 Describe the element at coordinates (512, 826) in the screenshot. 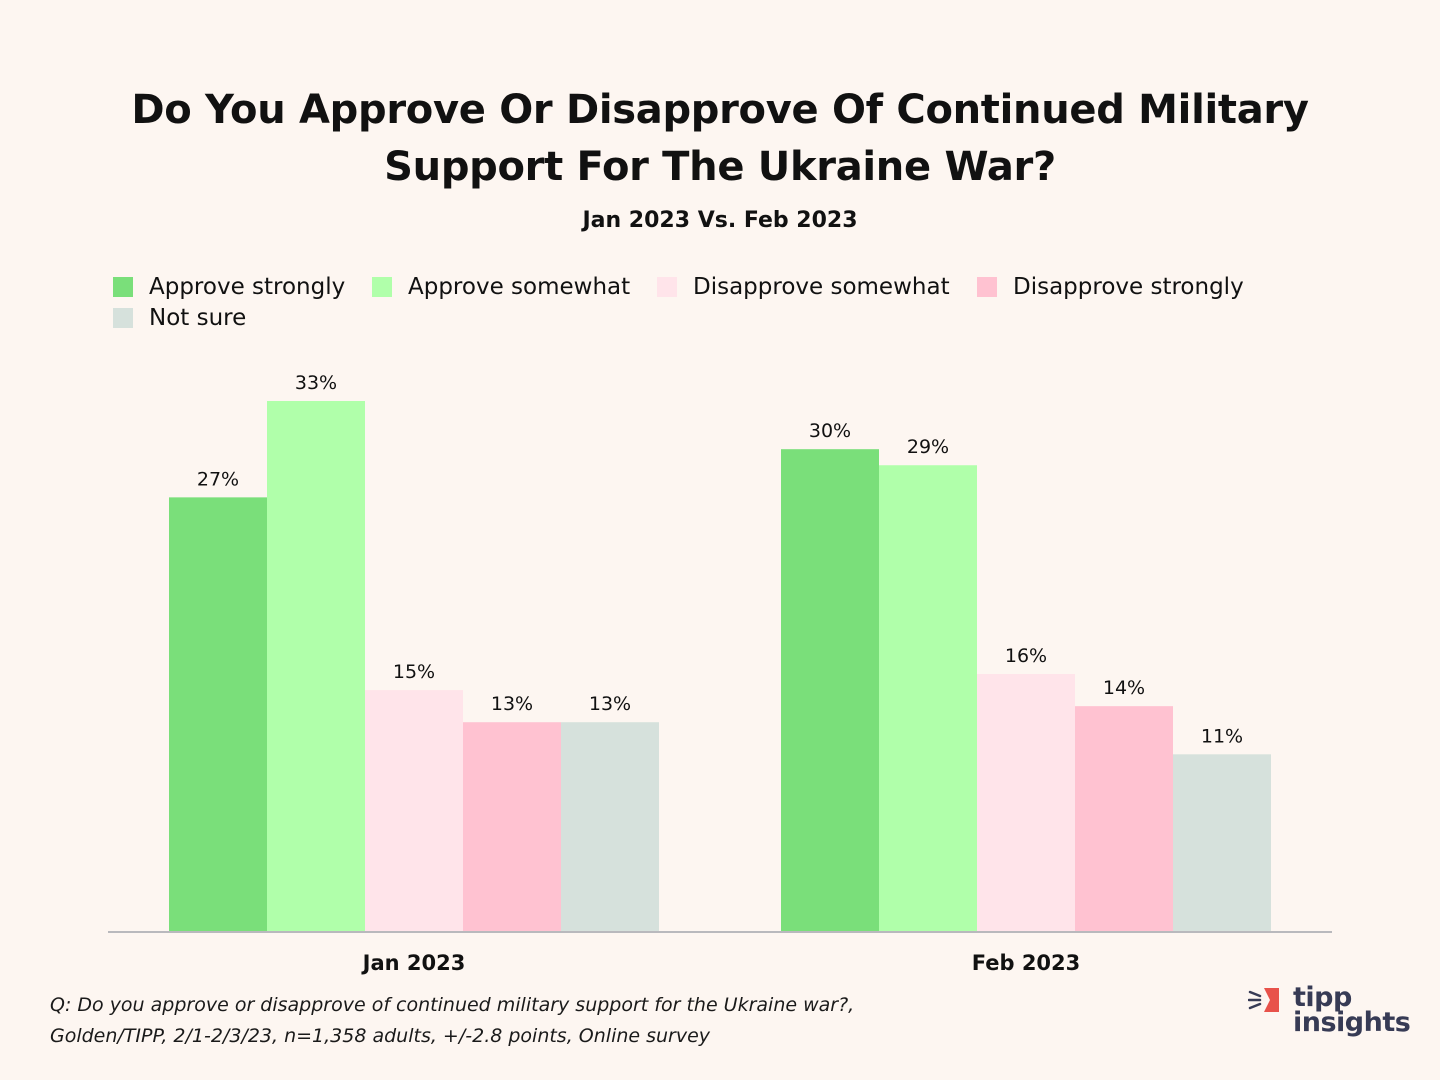

I see `bar-disapprove-strongly-jan-2023` at that location.